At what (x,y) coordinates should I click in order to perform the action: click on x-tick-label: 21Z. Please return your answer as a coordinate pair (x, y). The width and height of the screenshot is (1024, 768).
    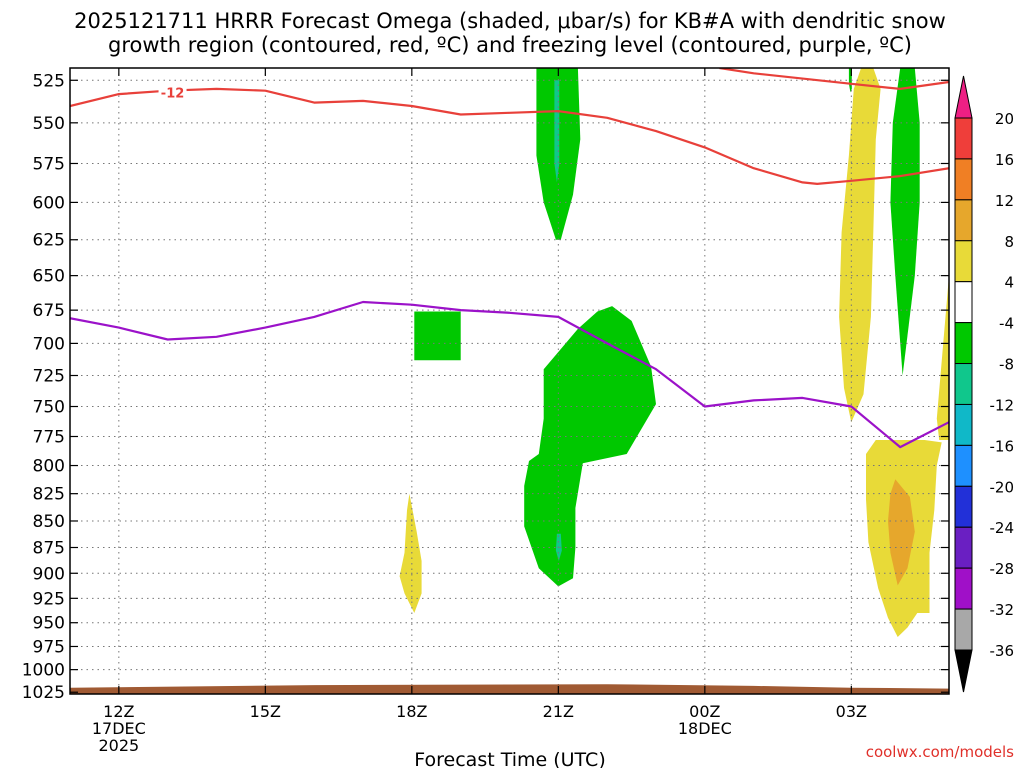
    Looking at the image, I should click on (558, 711).